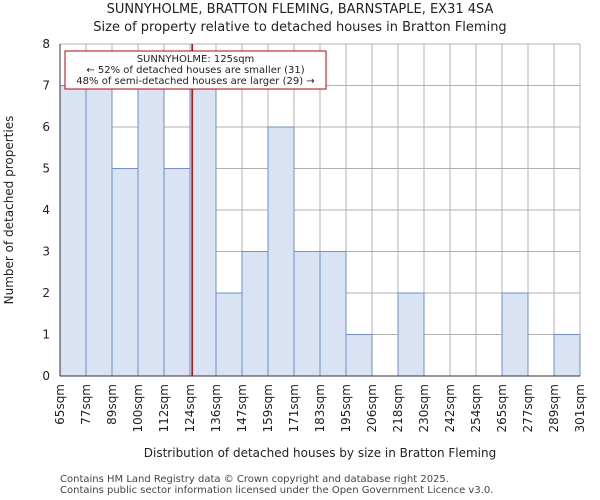  Describe the element at coordinates (99, 231) in the screenshot. I see `bar-77sqm` at that location.